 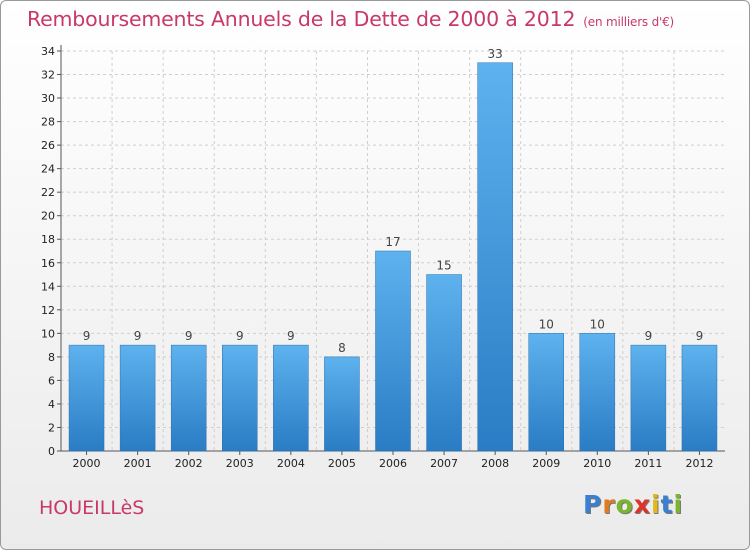 What do you see at coordinates (699, 463) in the screenshot?
I see `x-tick-label: 2012` at bounding box center [699, 463].